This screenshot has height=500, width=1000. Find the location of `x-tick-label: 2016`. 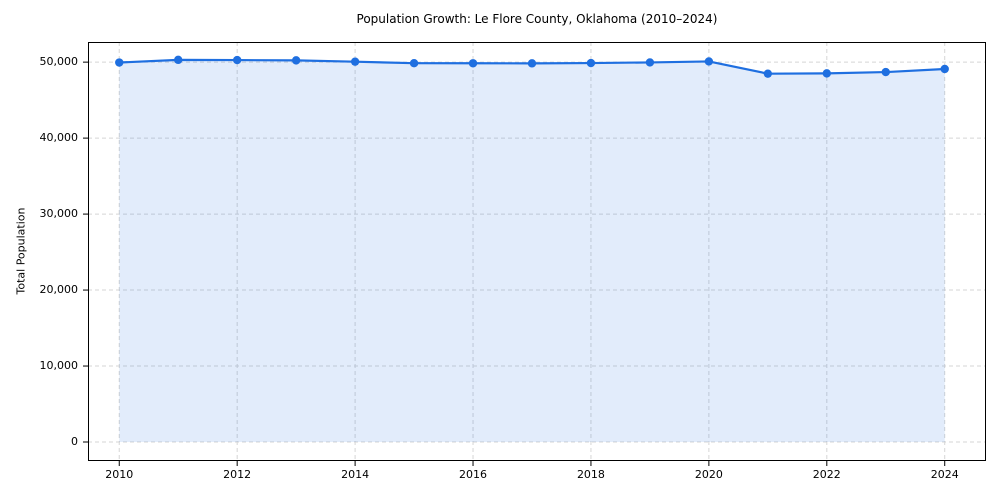

x-tick-label: 2016 is located at coordinates (473, 474).